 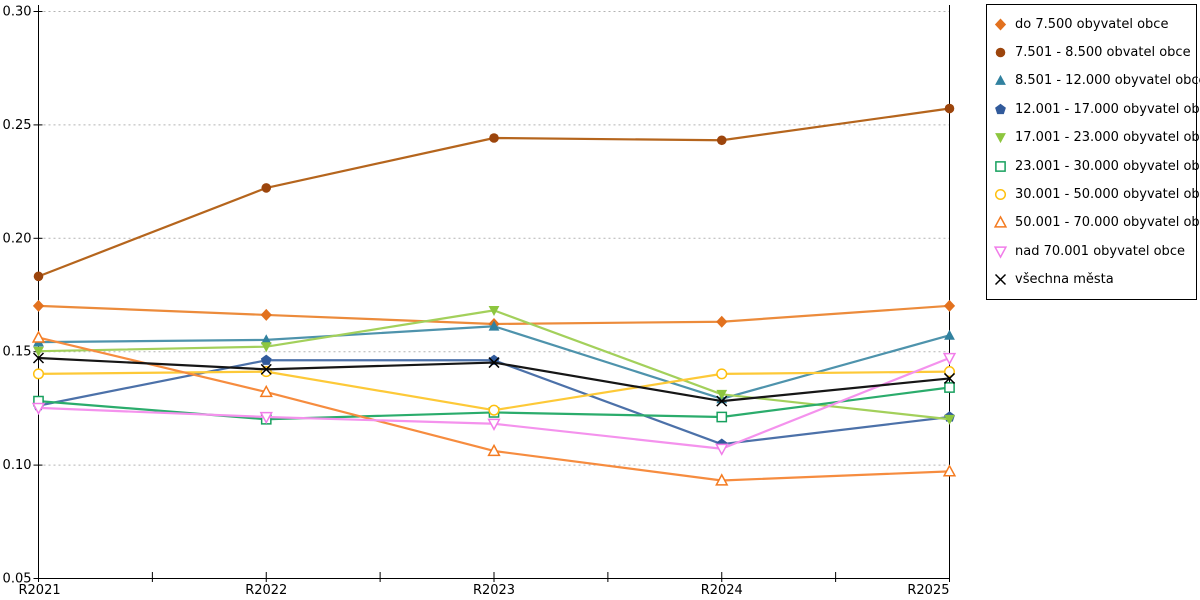 I want to click on x-axis-tick-label: R2025, so click(x=928, y=590).